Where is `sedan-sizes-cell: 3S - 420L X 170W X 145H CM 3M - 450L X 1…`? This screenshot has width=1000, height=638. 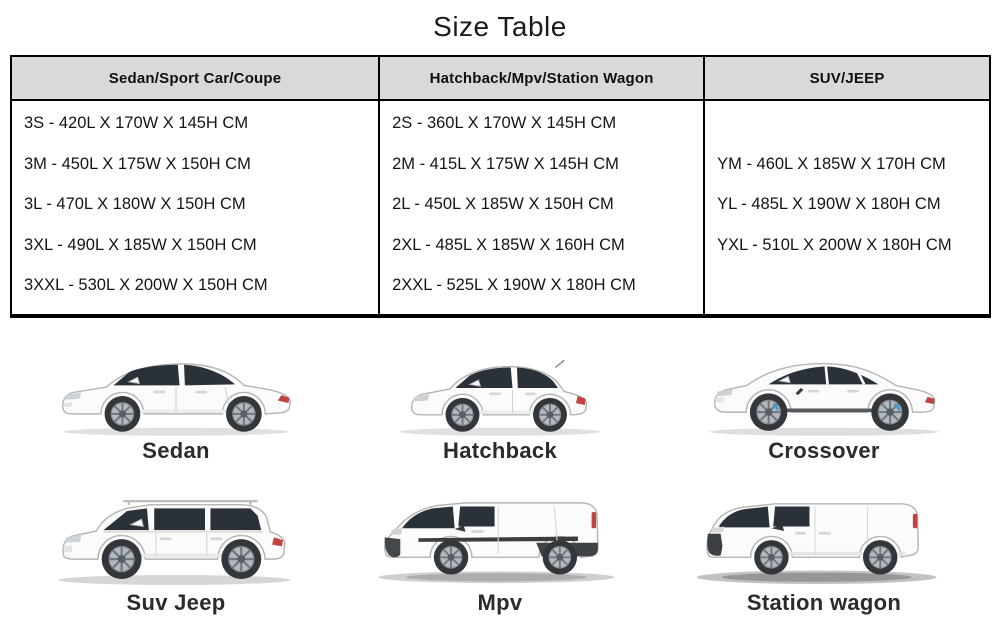
sedan-sizes-cell: 3S - 420L X 170W X 145H CM 3M - 450L X 1… is located at coordinates (195, 208).